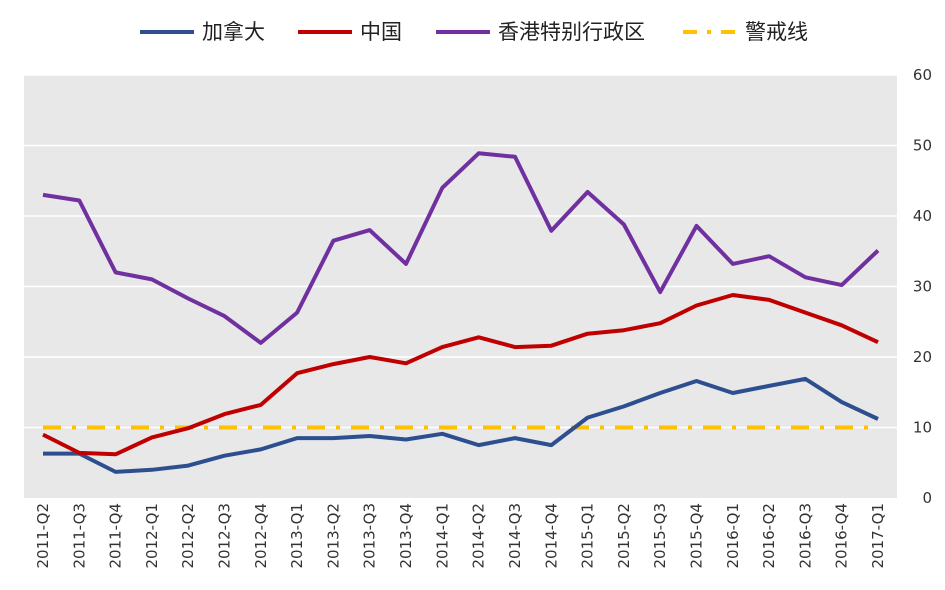  I want to click on x-tick-label: 2016-Q2, so click(769, 536).